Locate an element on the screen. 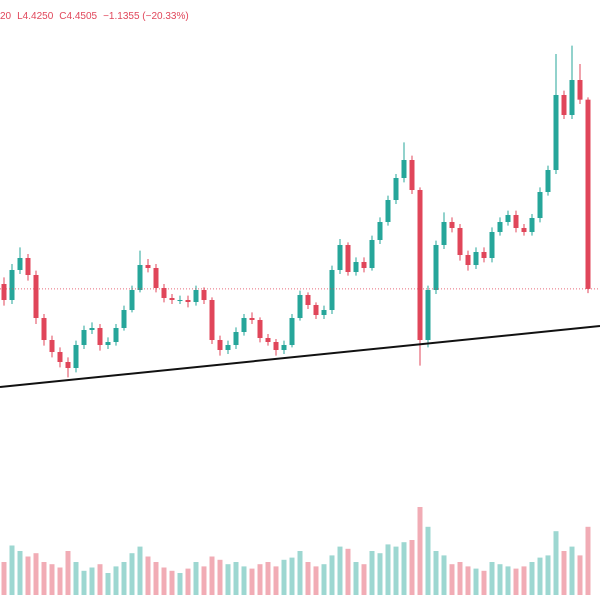 The image size is (600, 600). ohlc-legend-item: L4.4250 is located at coordinates (35, 16).